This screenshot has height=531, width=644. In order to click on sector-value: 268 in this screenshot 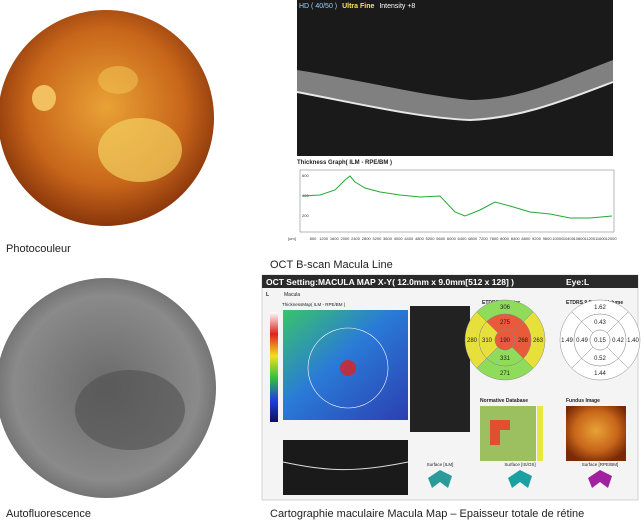, I will do `click(523, 341)`.